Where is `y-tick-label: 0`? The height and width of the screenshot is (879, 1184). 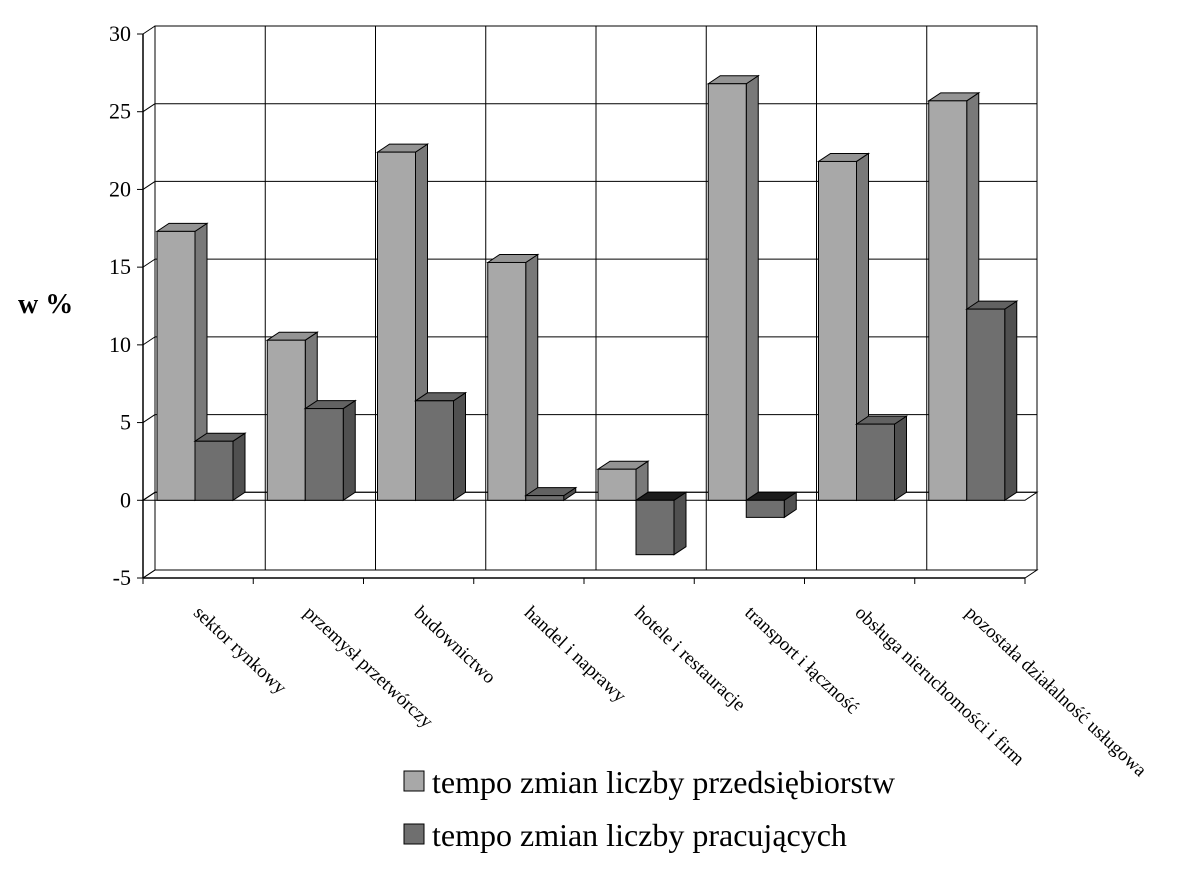 y-tick-label: 0 is located at coordinates (125, 499).